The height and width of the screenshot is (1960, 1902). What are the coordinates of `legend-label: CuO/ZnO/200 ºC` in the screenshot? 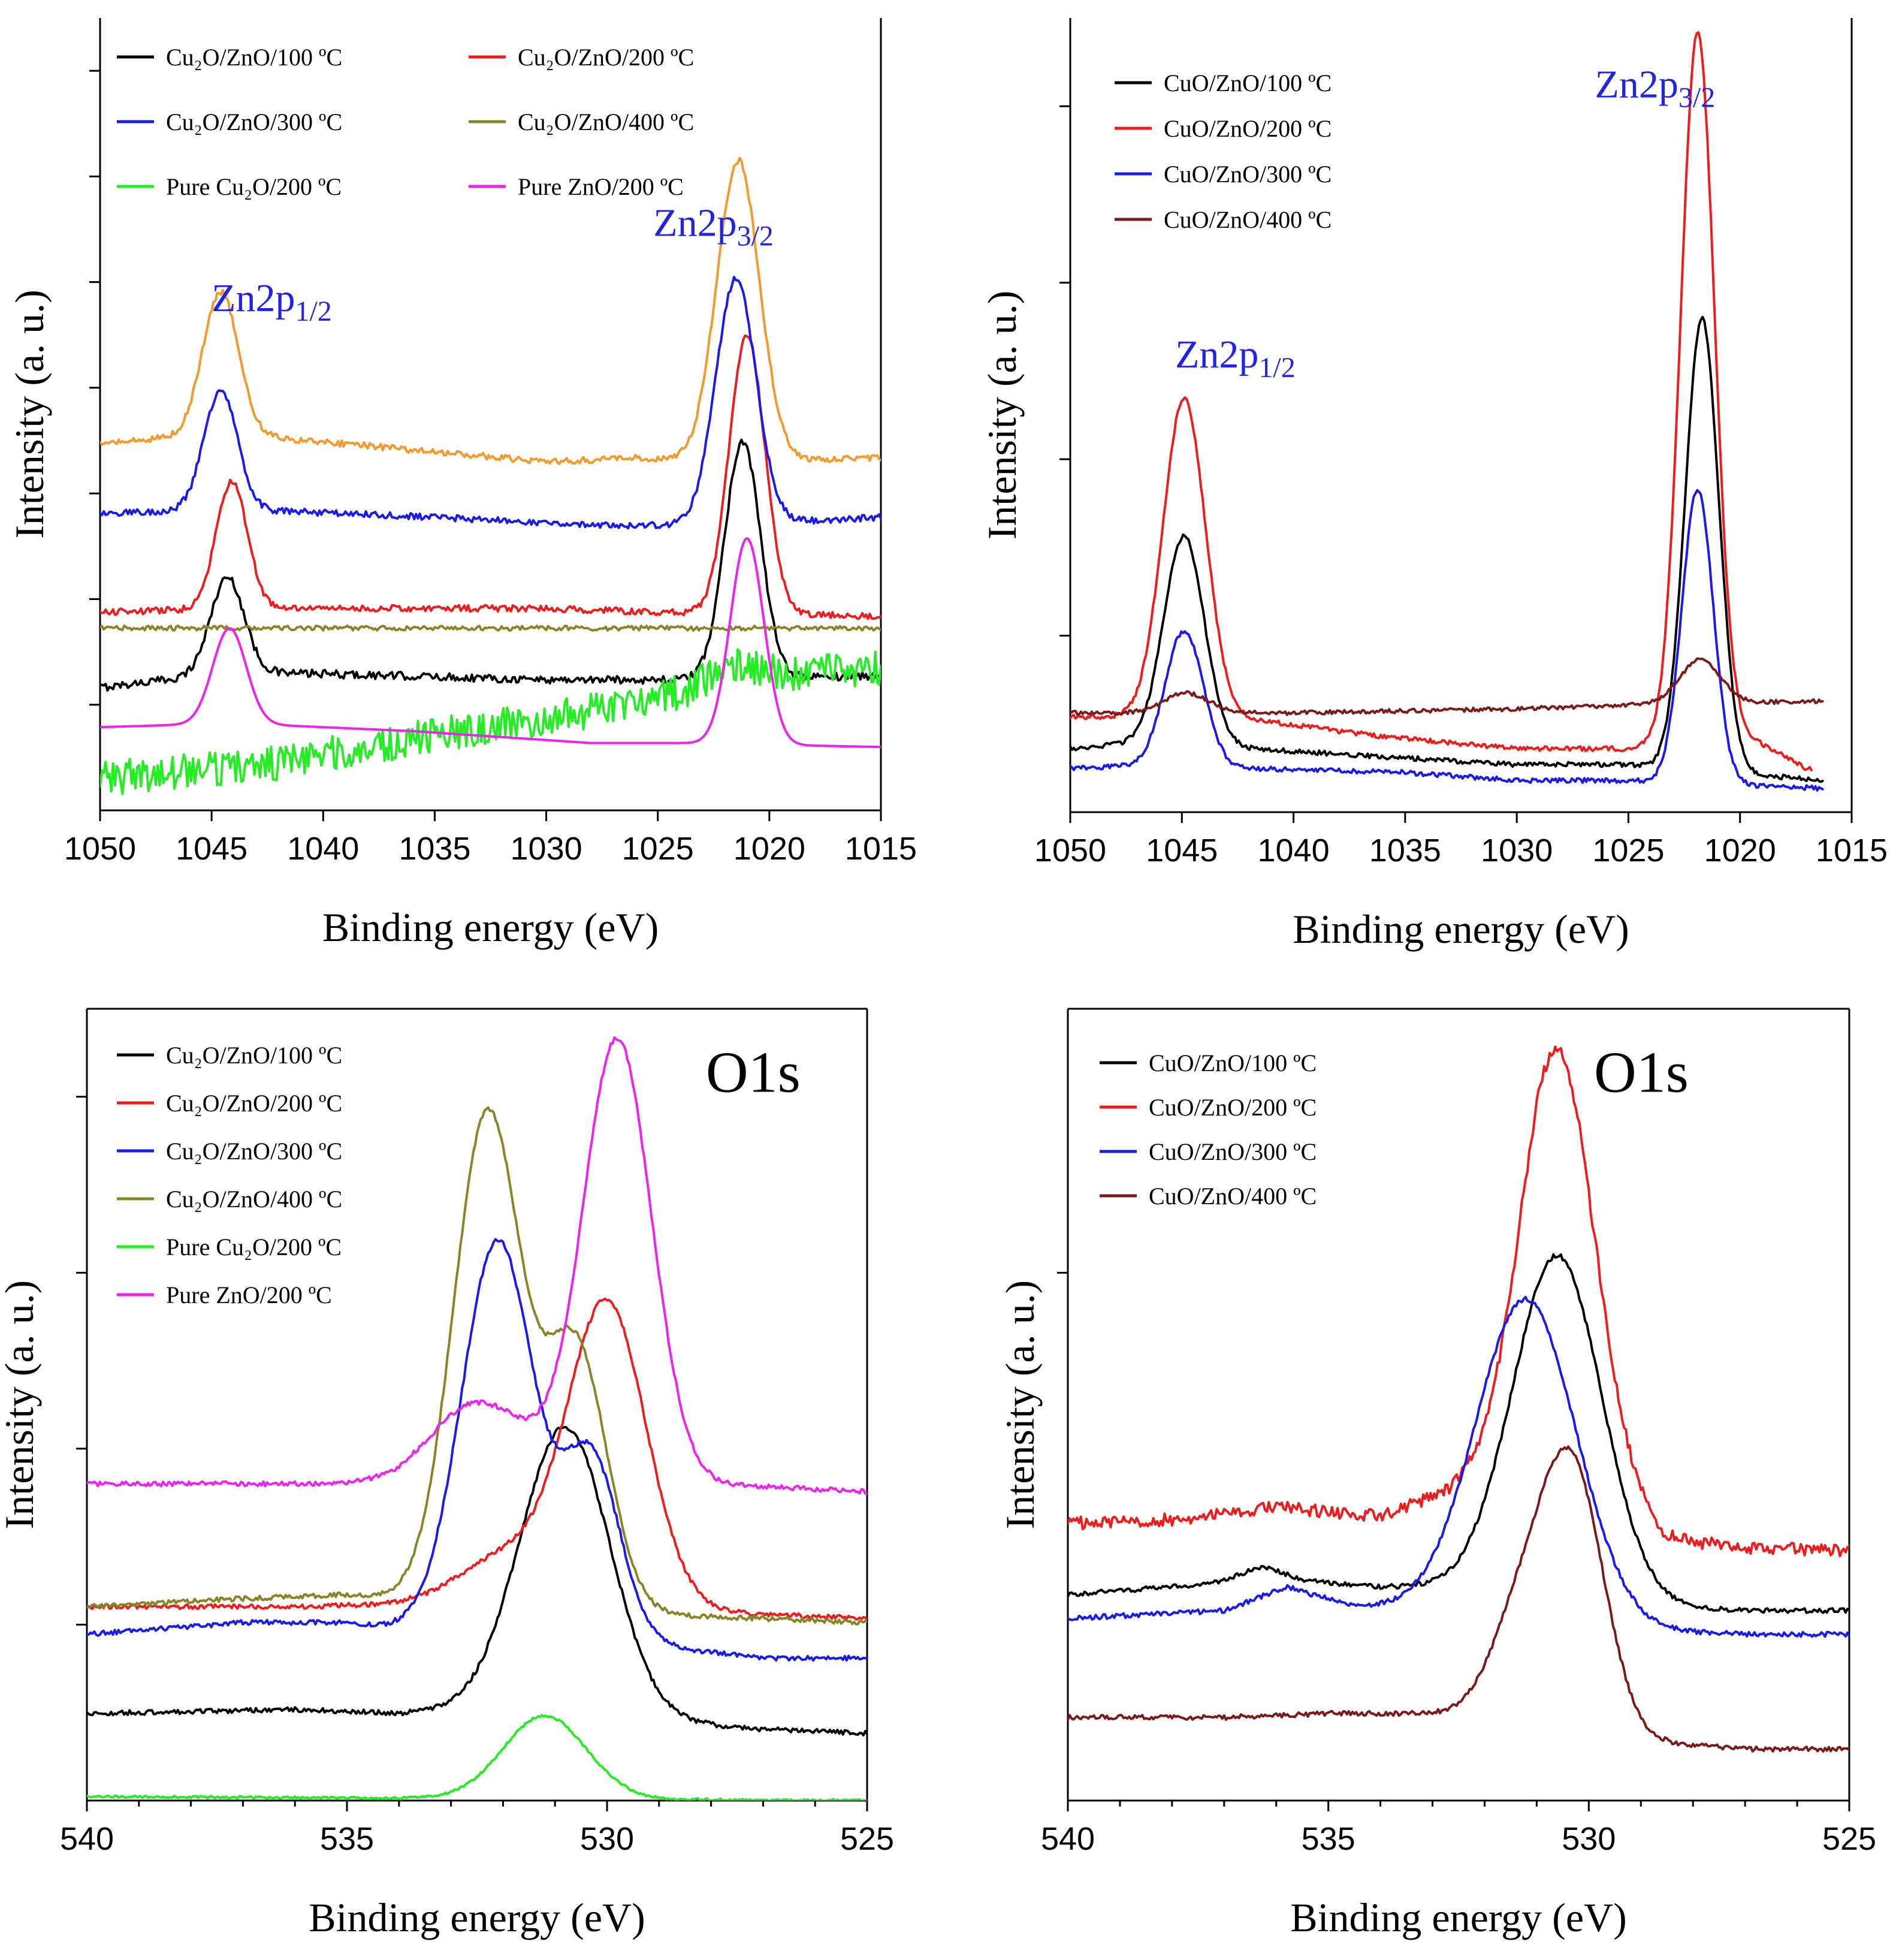 It's located at (1233, 1107).